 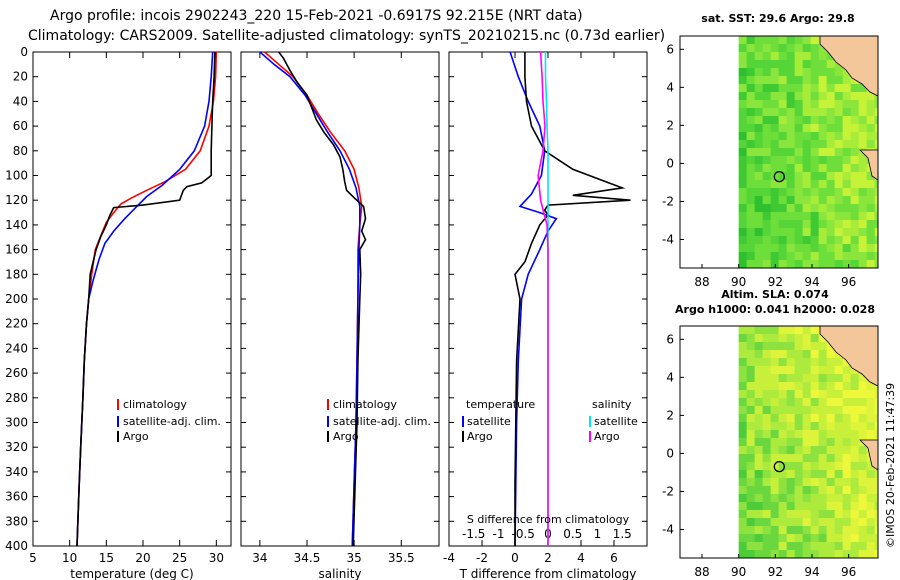 What do you see at coordinates (136, 436) in the screenshot?
I see `legend-argo-label: Argo` at bounding box center [136, 436].